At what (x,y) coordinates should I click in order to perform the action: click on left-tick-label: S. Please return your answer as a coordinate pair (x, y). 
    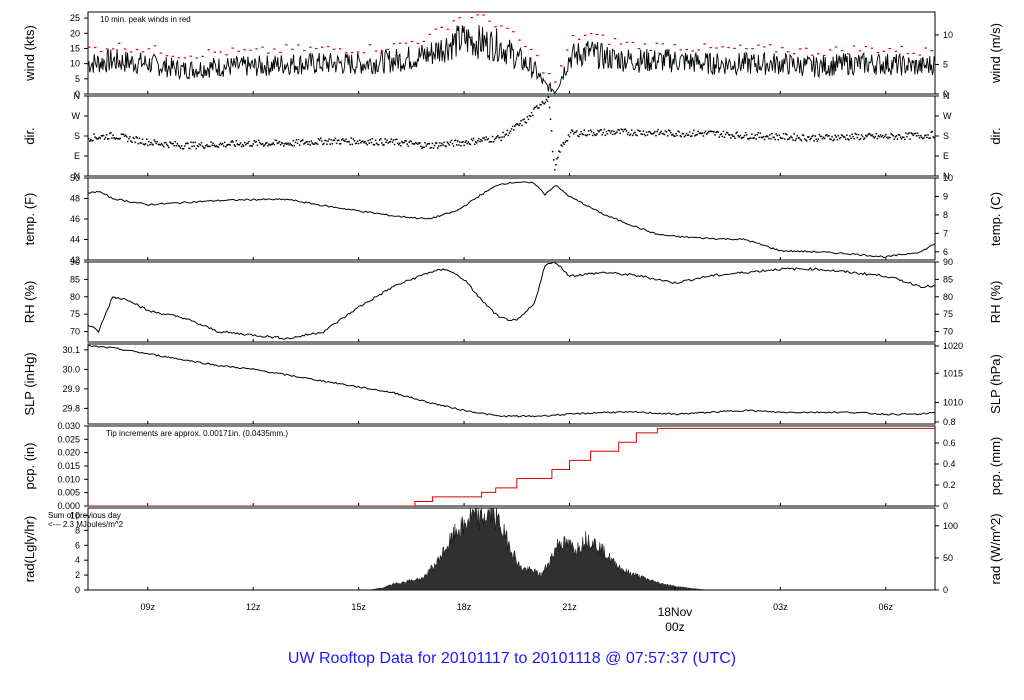
    Looking at the image, I should click on (77, 136).